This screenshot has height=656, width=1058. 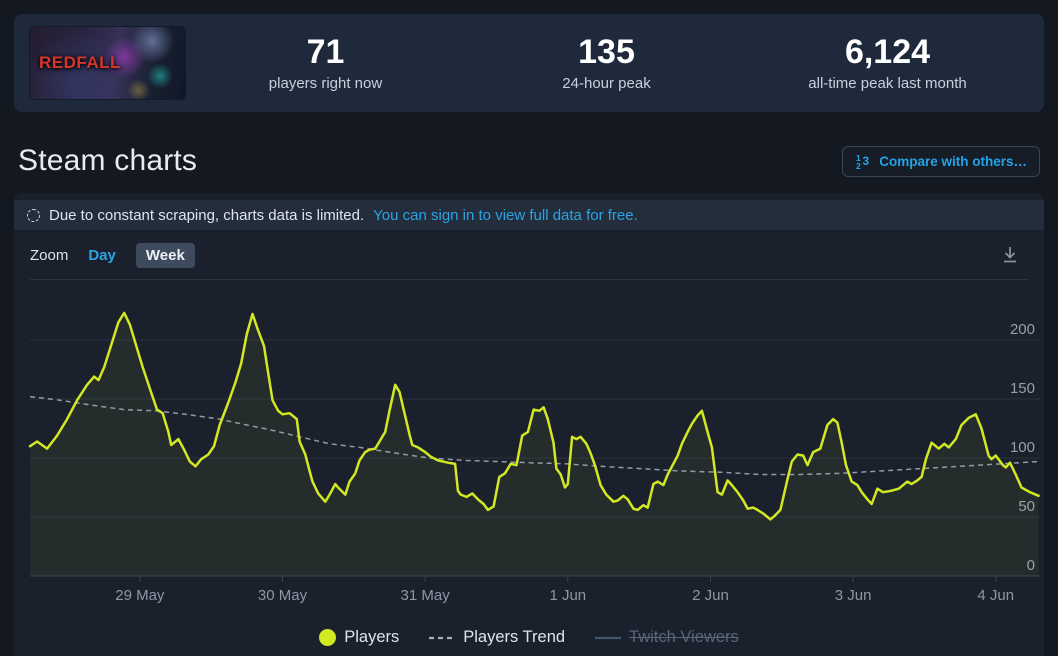 I want to click on dashed-circle-icon, so click(x=33, y=215).